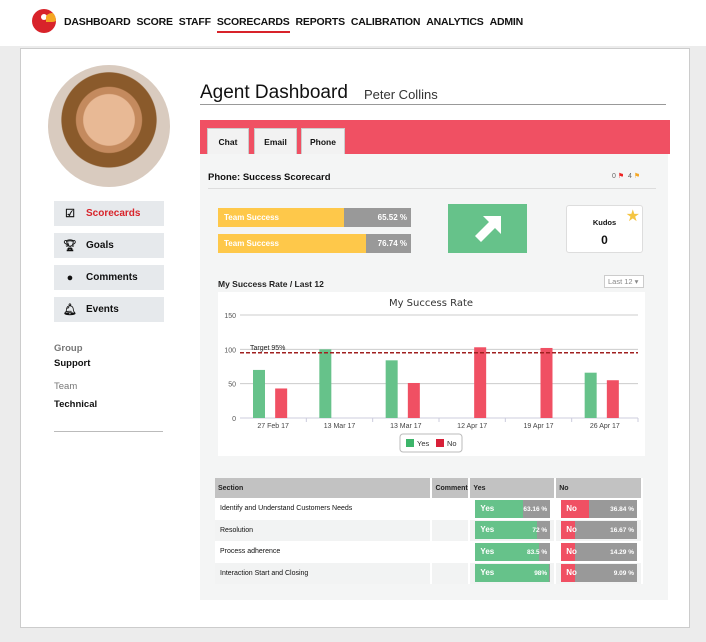  Describe the element at coordinates (275, 141) in the screenshot. I see `tab-email: Email` at that location.